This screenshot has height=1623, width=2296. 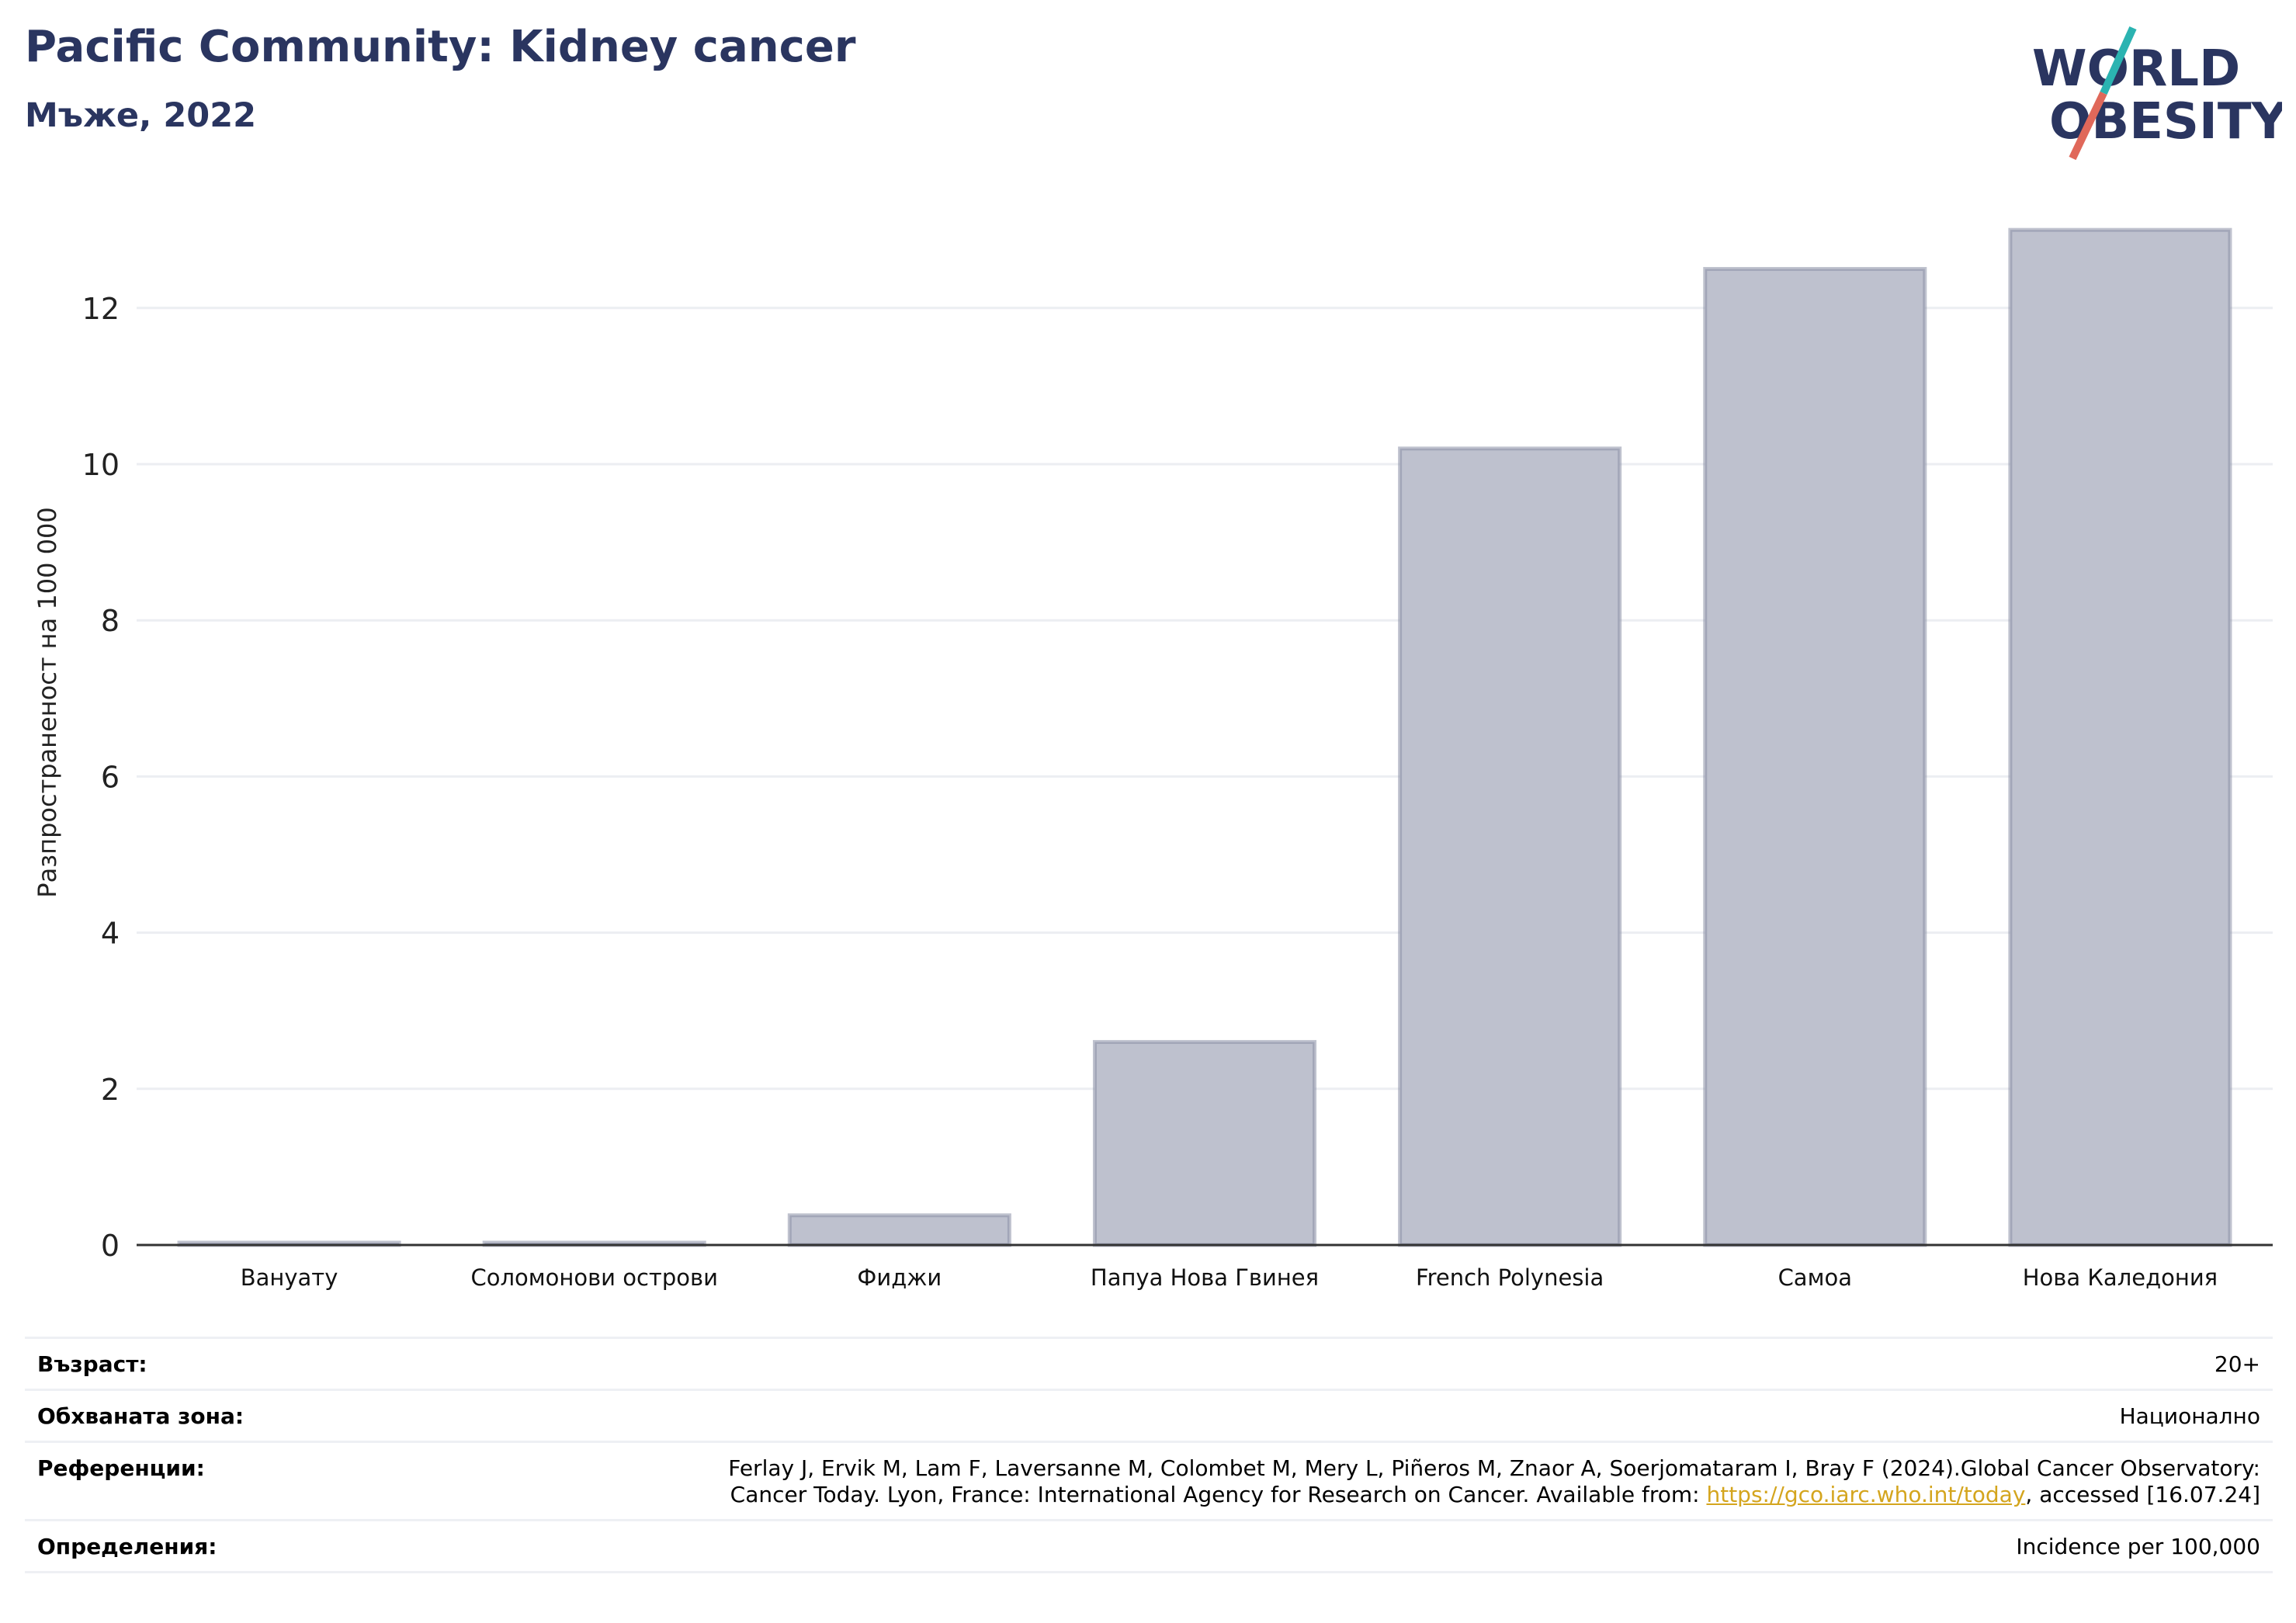 What do you see at coordinates (2237, 1364) in the screenshot?
I see `age-value: 20+` at bounding box center [2237, 1364].